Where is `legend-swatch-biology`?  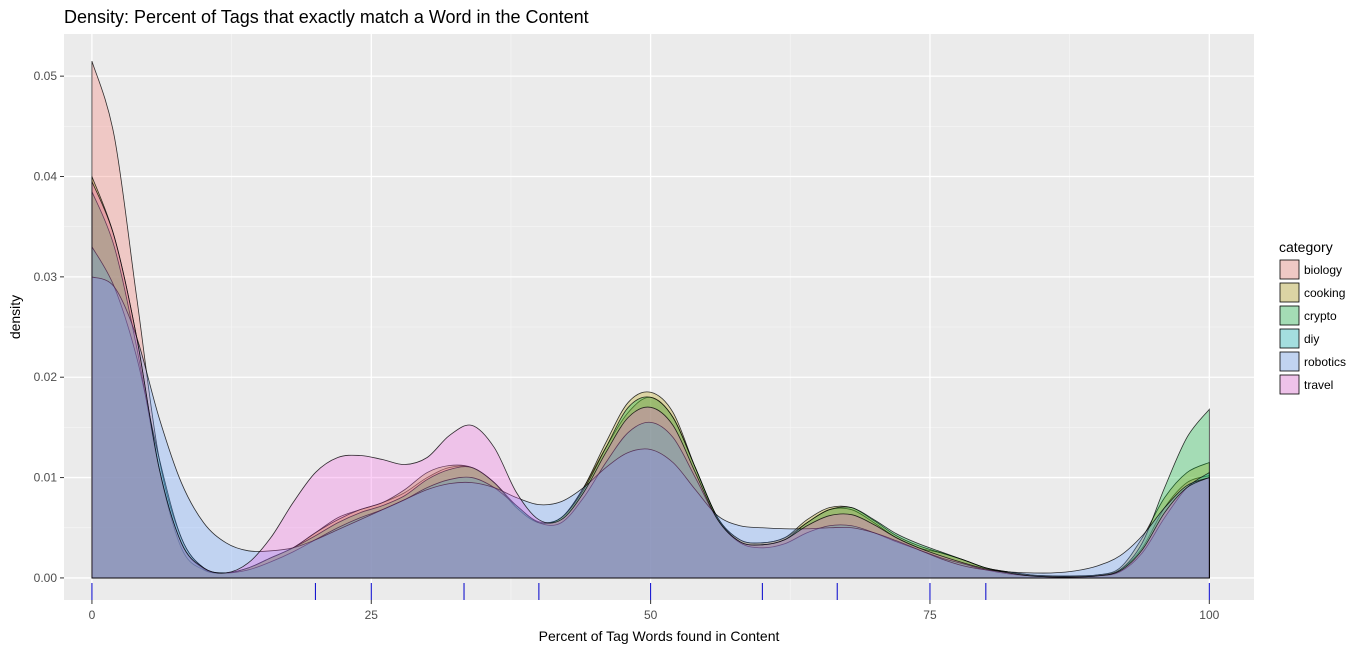
legend-swatch-biology is located at coordinates (1289, 269).